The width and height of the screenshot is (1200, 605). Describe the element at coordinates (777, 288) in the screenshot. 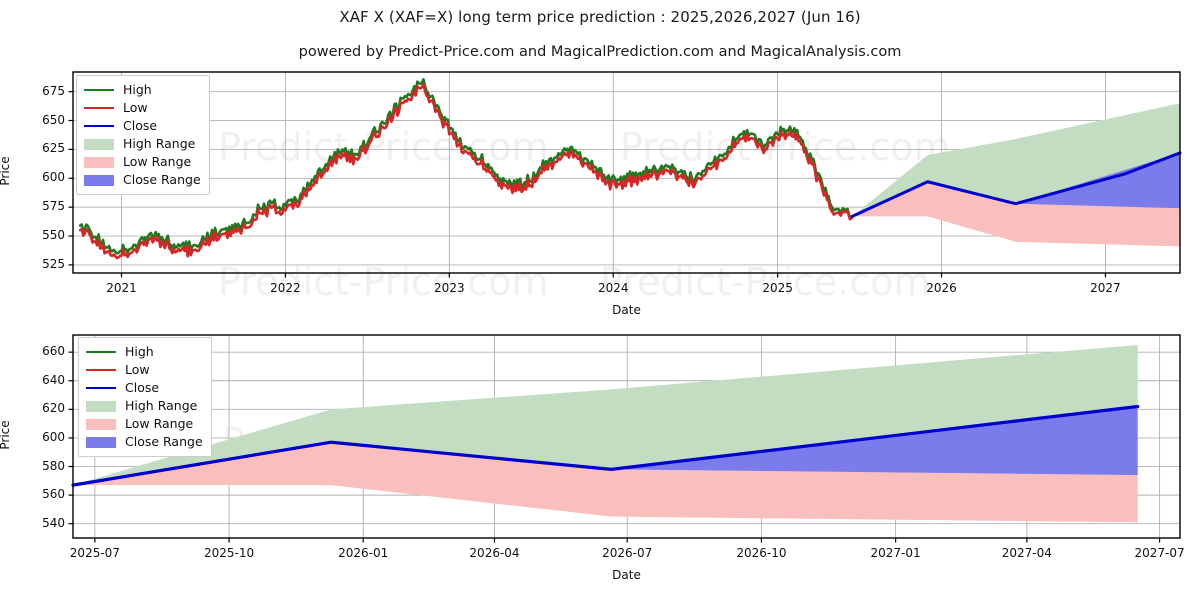

I see `x-tick-label: 2025` at that location.